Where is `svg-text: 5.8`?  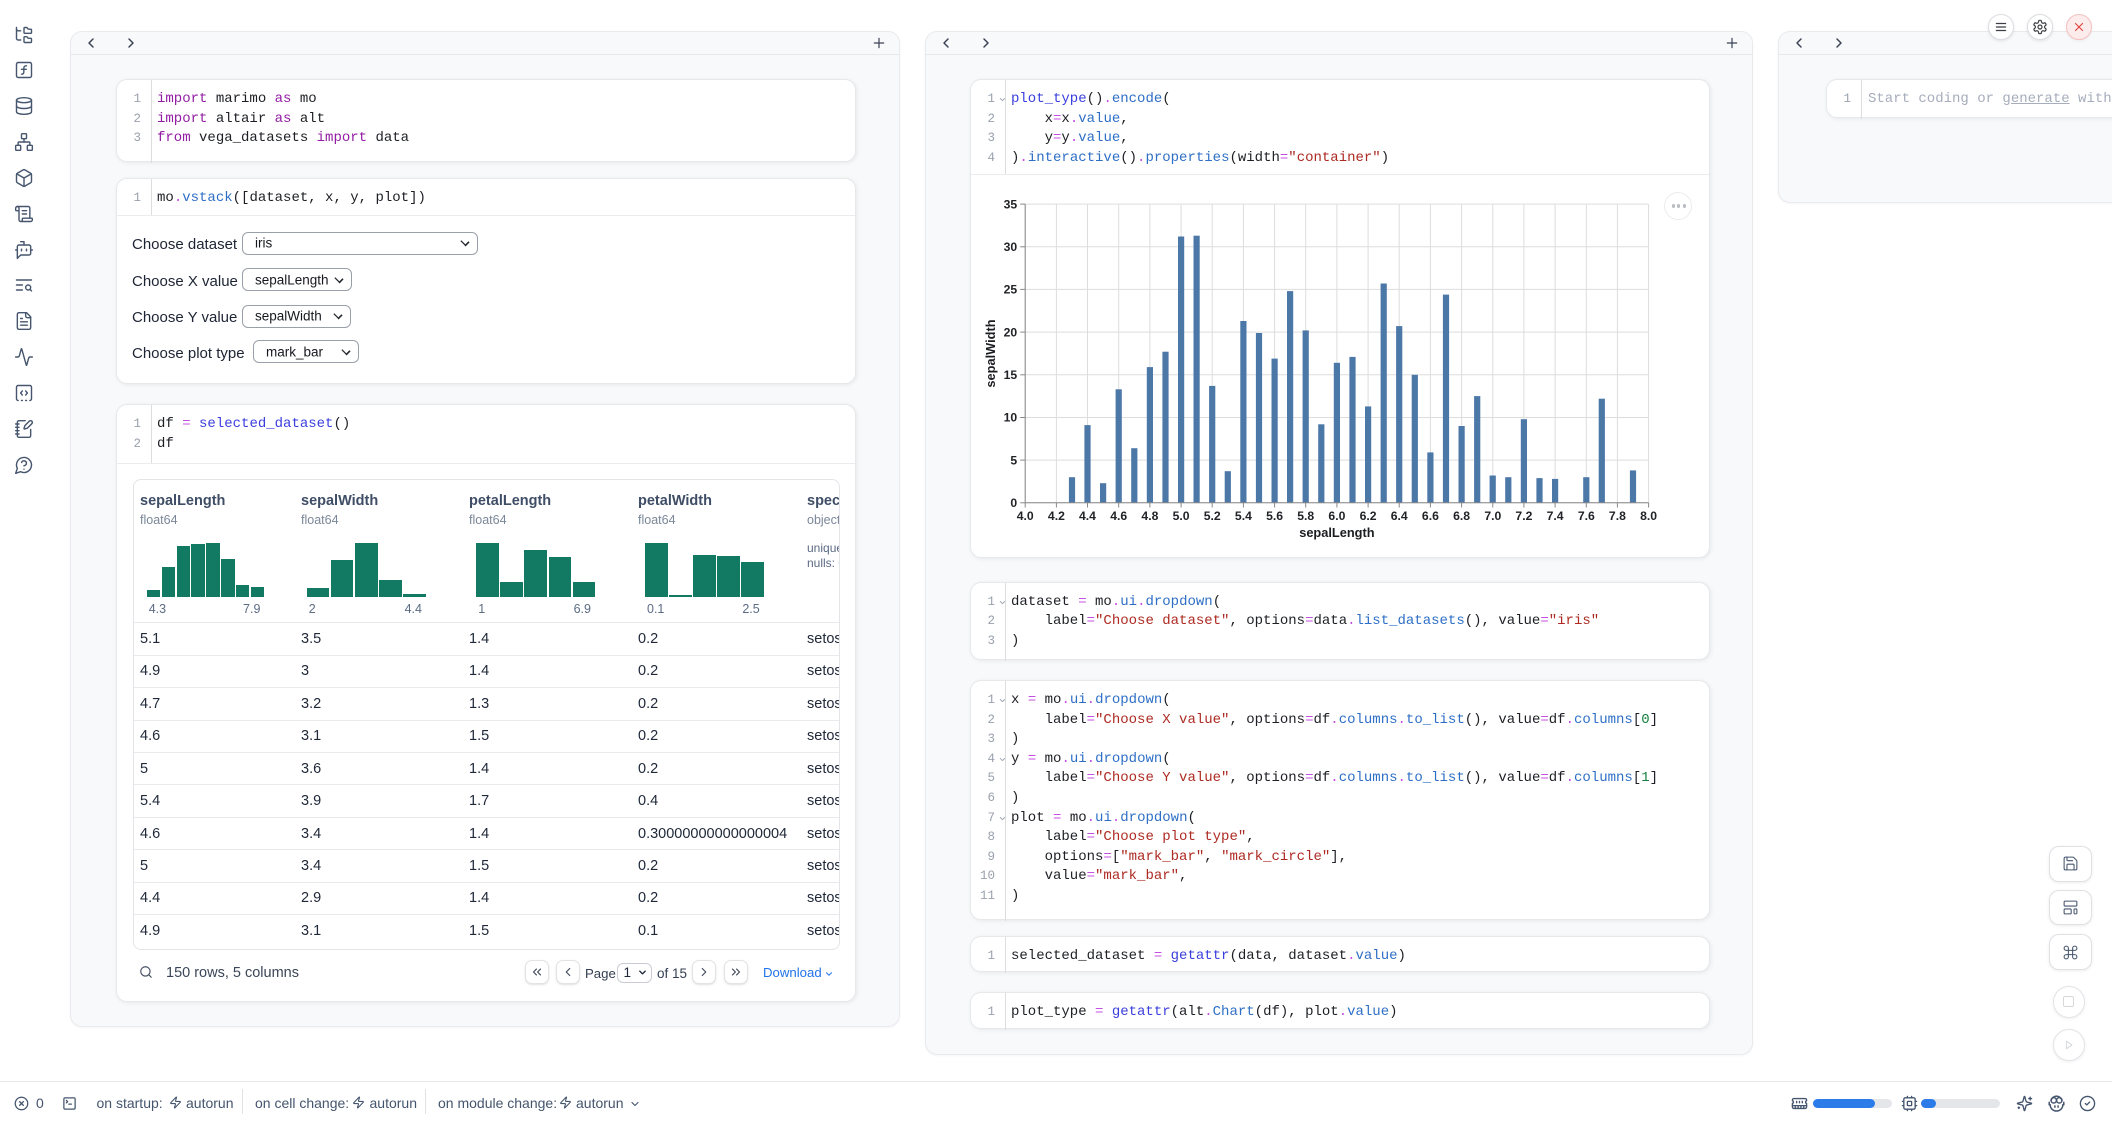
svg-text: 5.8 is located at coordinates (1305, 516).